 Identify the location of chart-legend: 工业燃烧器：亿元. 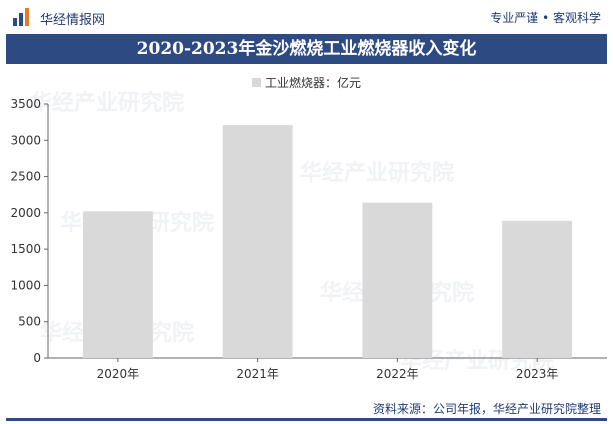
(306, 82).